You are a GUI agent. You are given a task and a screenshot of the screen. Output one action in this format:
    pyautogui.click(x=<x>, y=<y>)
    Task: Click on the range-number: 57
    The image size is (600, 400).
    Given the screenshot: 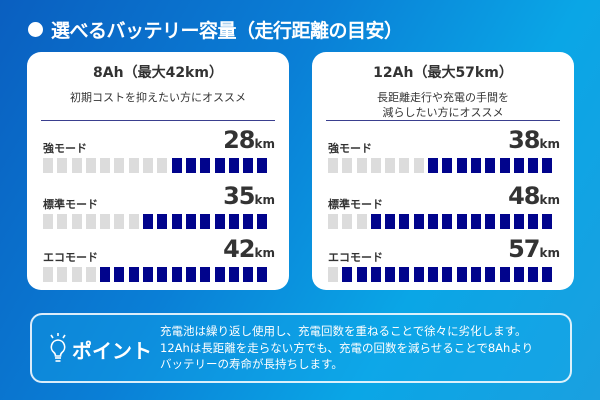 What is the action you would take?
    pyautogui.click(x=524, y=249)
    